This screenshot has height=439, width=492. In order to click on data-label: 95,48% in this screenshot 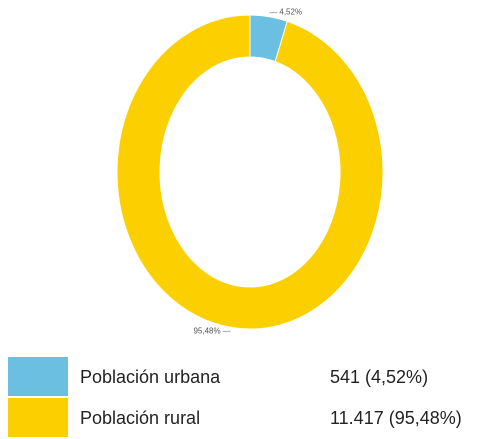, I will do `click(206, 330)`.